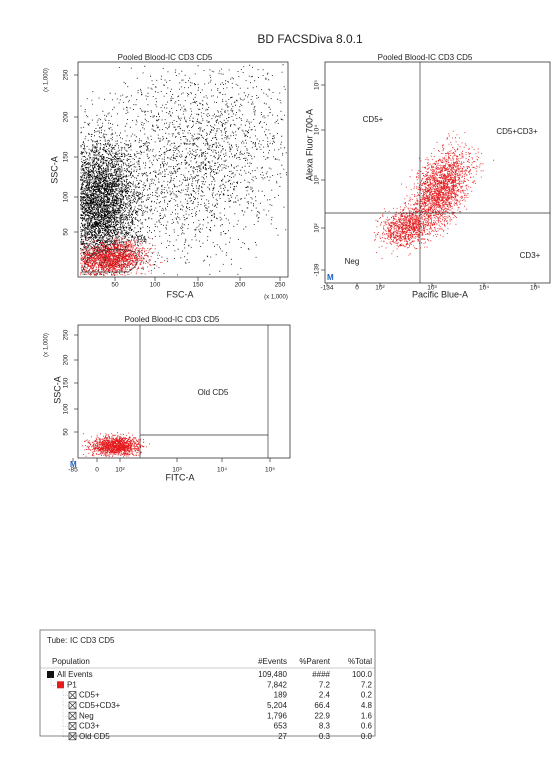  What do you see at coordinates (47, 80) in the screenshot?
I see `y-scale-note: (x 1,000)` at bounding box center [47, 80].